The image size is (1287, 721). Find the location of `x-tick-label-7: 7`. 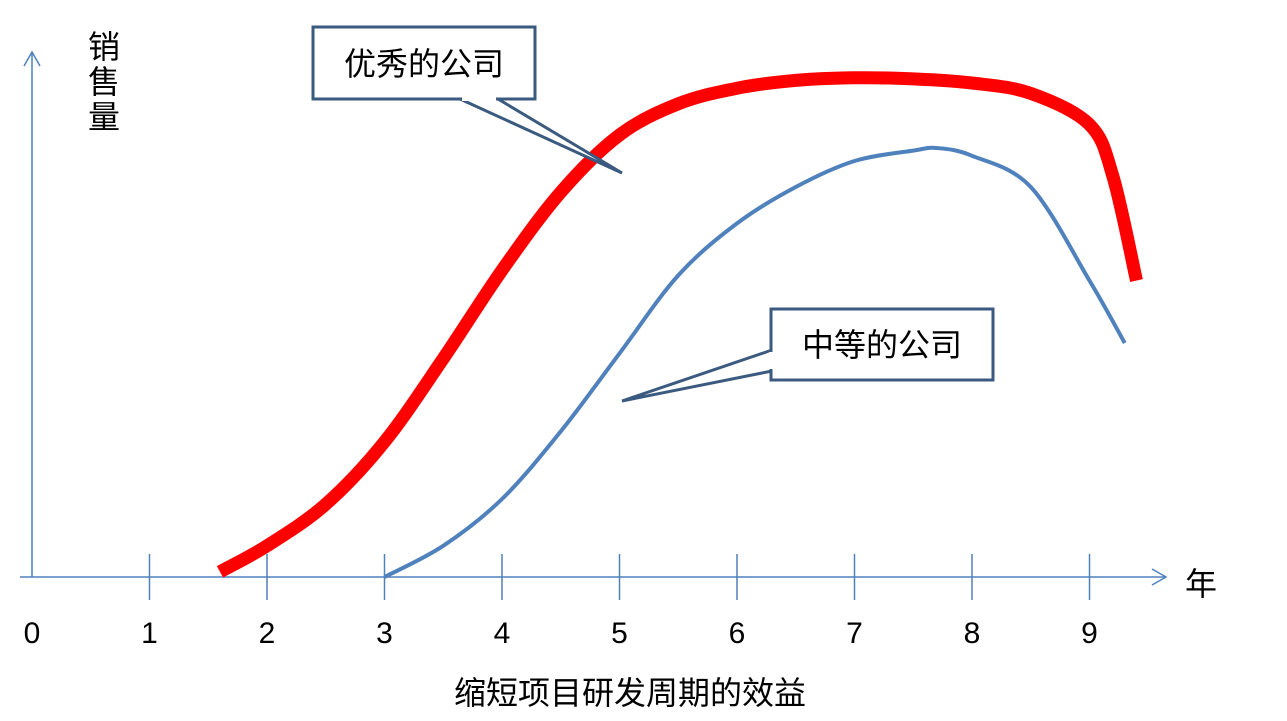

x-tick-label-7: 7 is located at coordinates (854, 633).